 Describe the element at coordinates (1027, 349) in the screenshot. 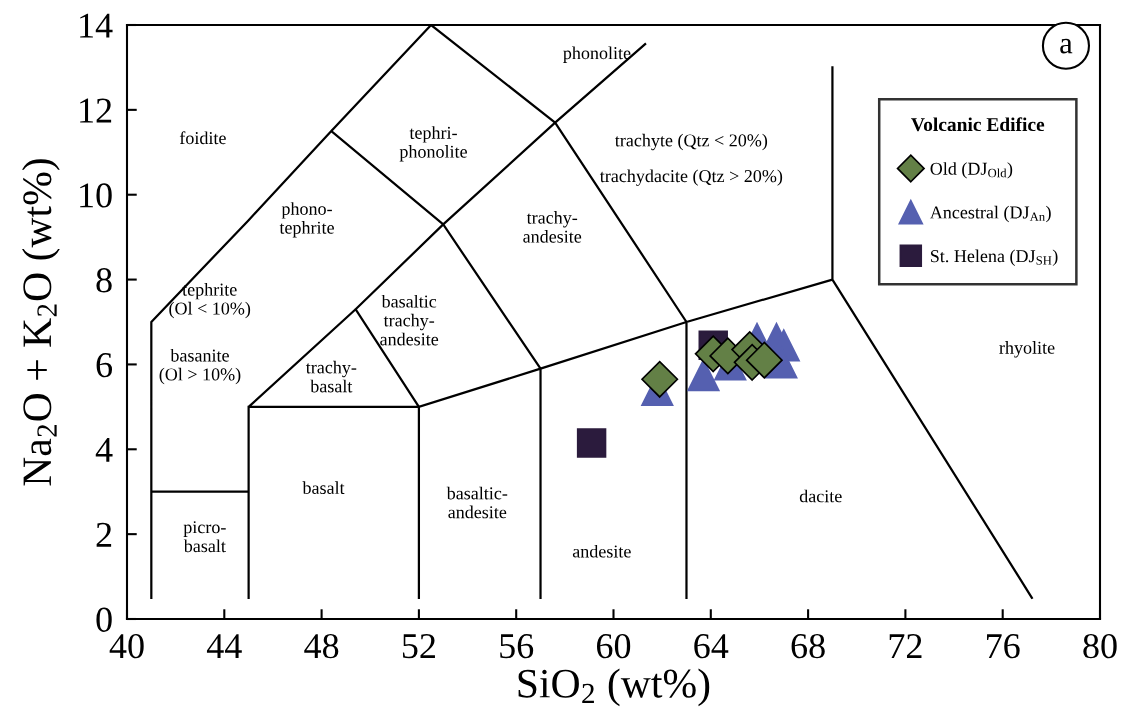

I see `annotation: rhyolite` at that location.